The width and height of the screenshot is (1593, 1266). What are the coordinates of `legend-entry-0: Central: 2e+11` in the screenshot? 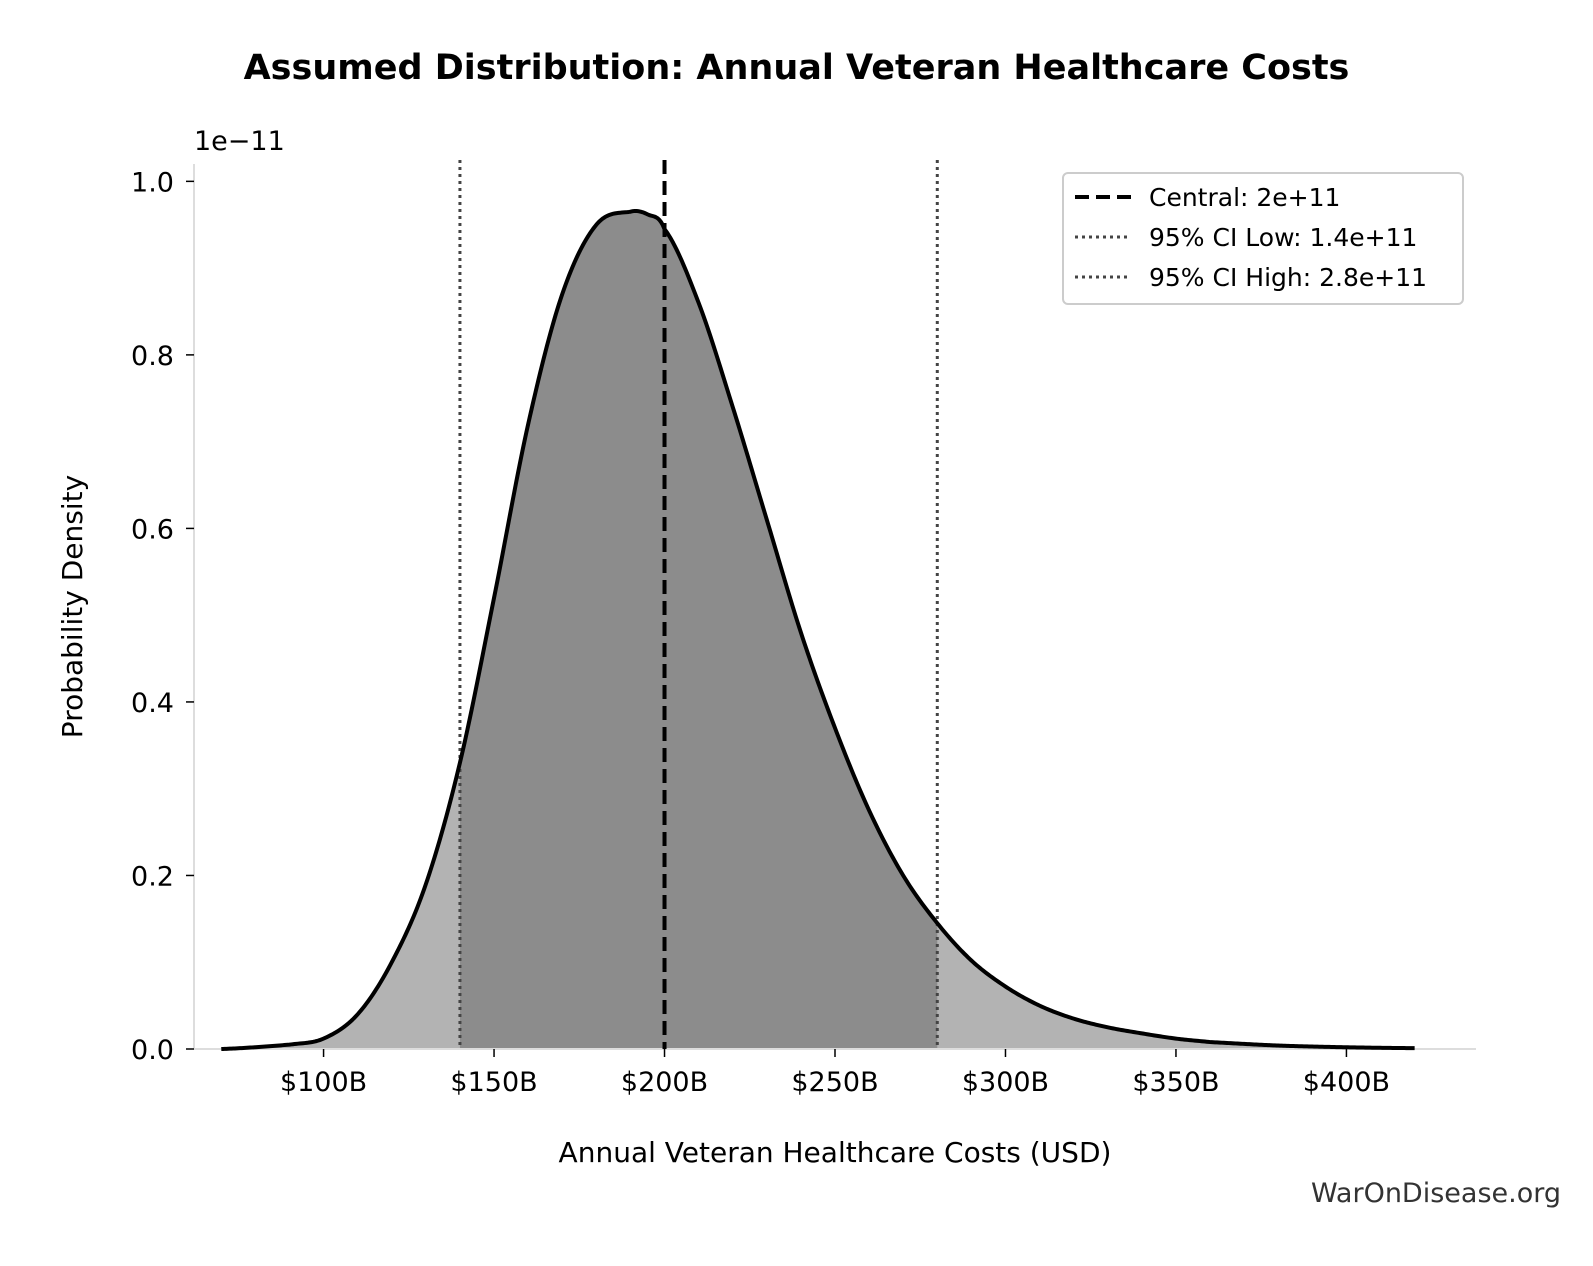 It's located at (1244, 197).